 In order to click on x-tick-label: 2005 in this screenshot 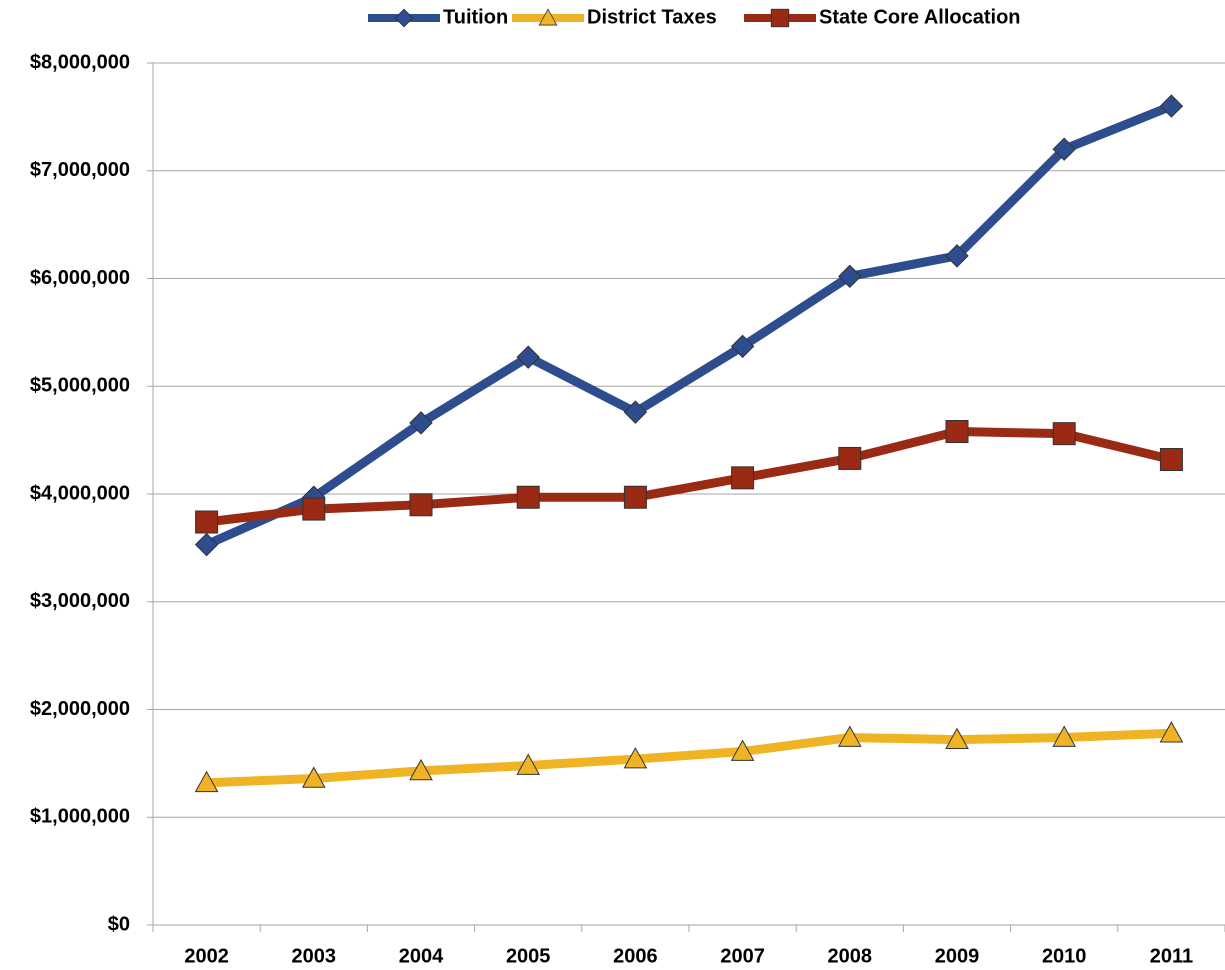, I will do `click(528, 956)`.